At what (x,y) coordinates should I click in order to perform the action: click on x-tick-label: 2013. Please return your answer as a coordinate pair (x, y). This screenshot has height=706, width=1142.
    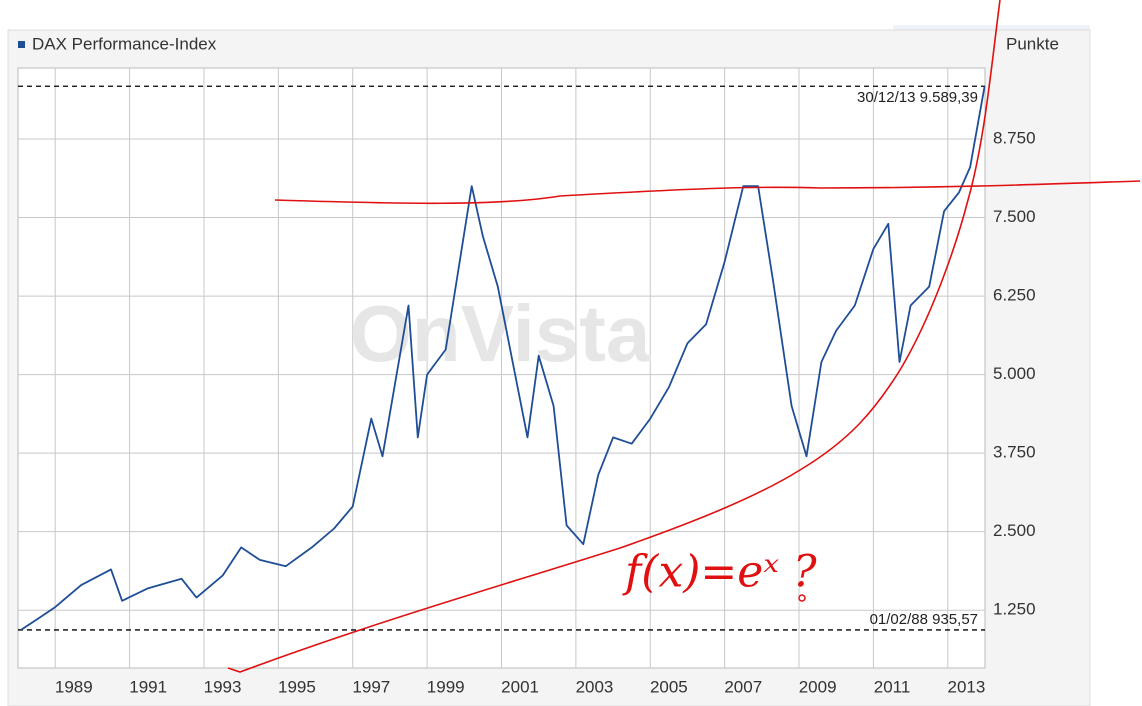
    Looking at the image, I should click on (966, 686).